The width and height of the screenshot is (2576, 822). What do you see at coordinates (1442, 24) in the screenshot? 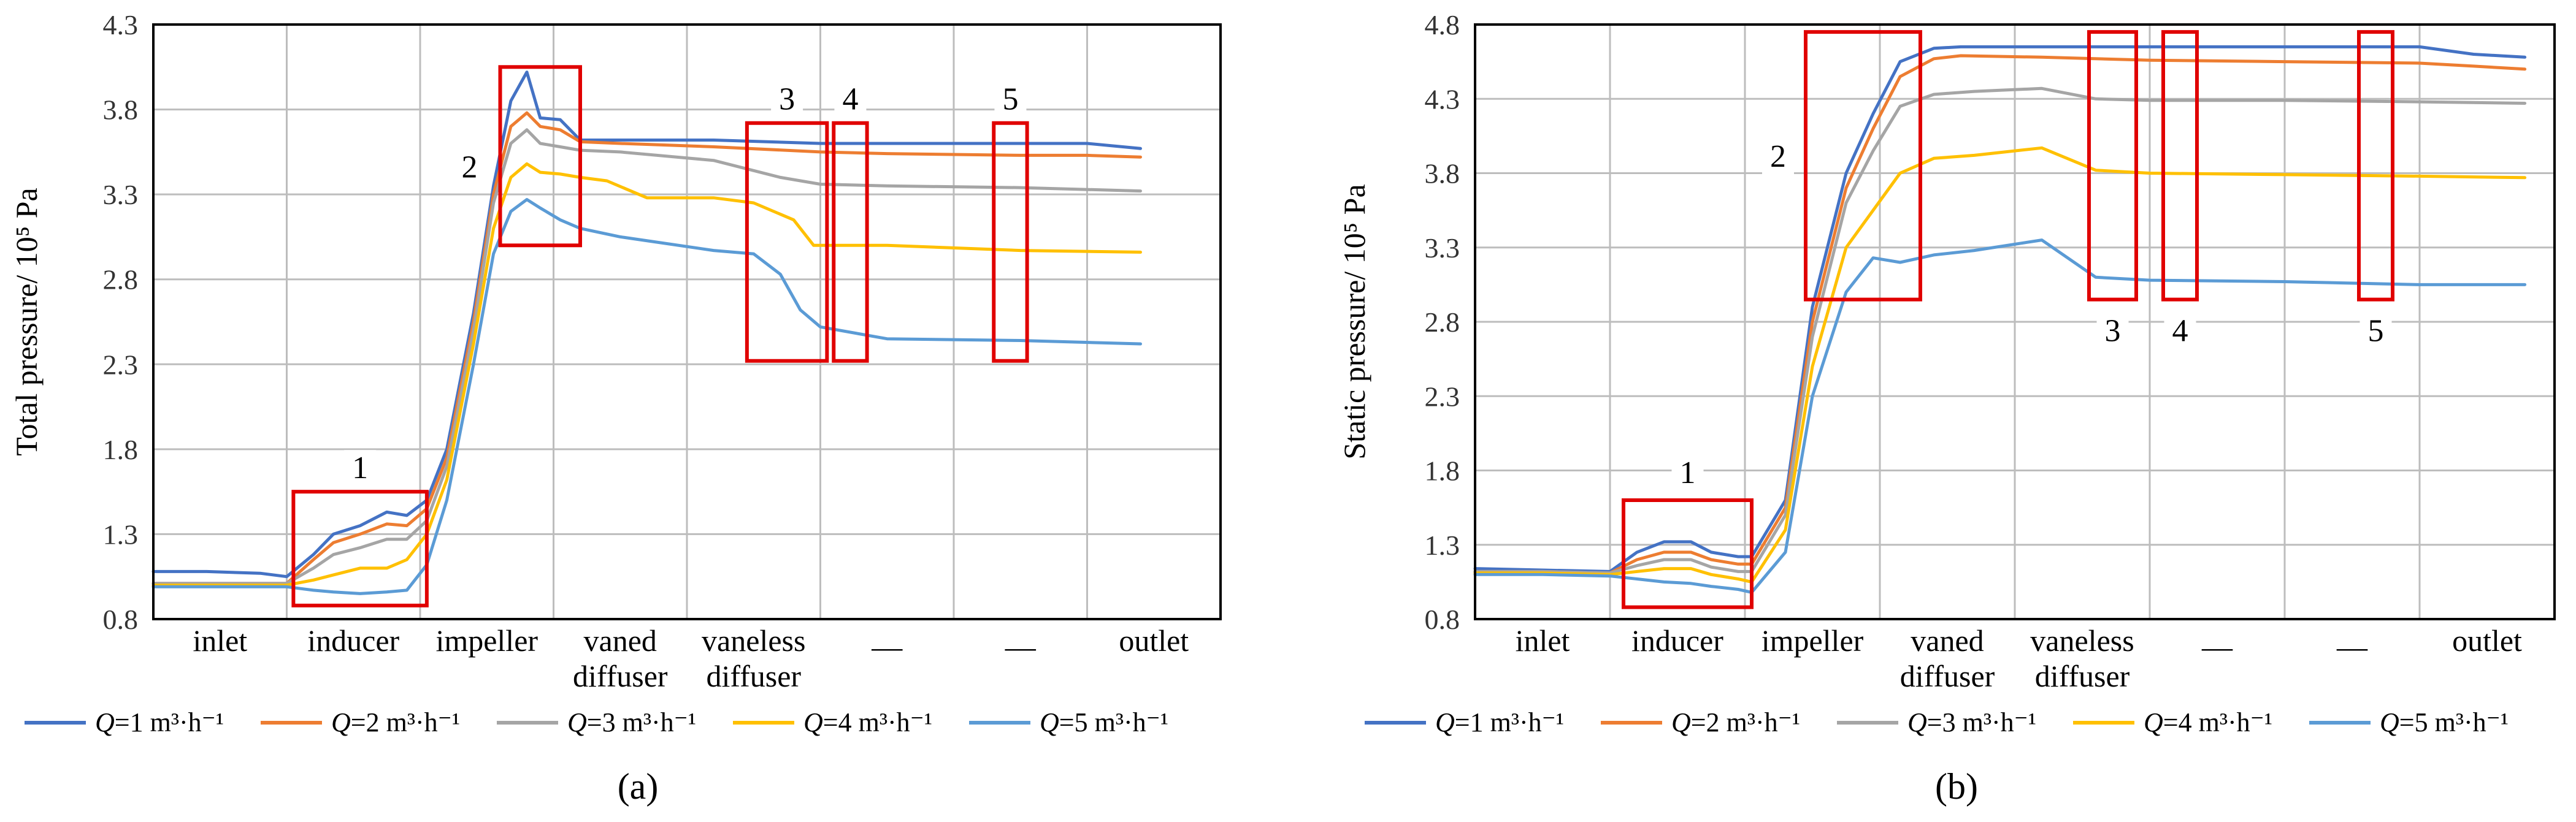
I see `y-tick-label: 4.8` at bounding box center [1442, 24].